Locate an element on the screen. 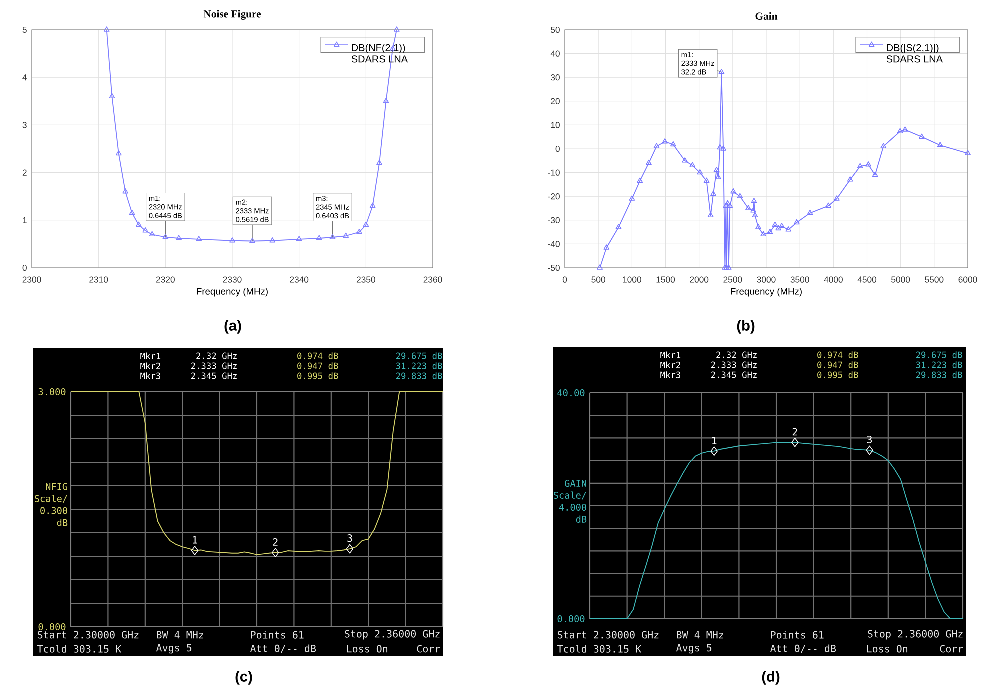 This screenshot has height=687, width=981. legend-label: DB(|S(2,1)|) SDARS LNA is located at coordinates (914, 53).